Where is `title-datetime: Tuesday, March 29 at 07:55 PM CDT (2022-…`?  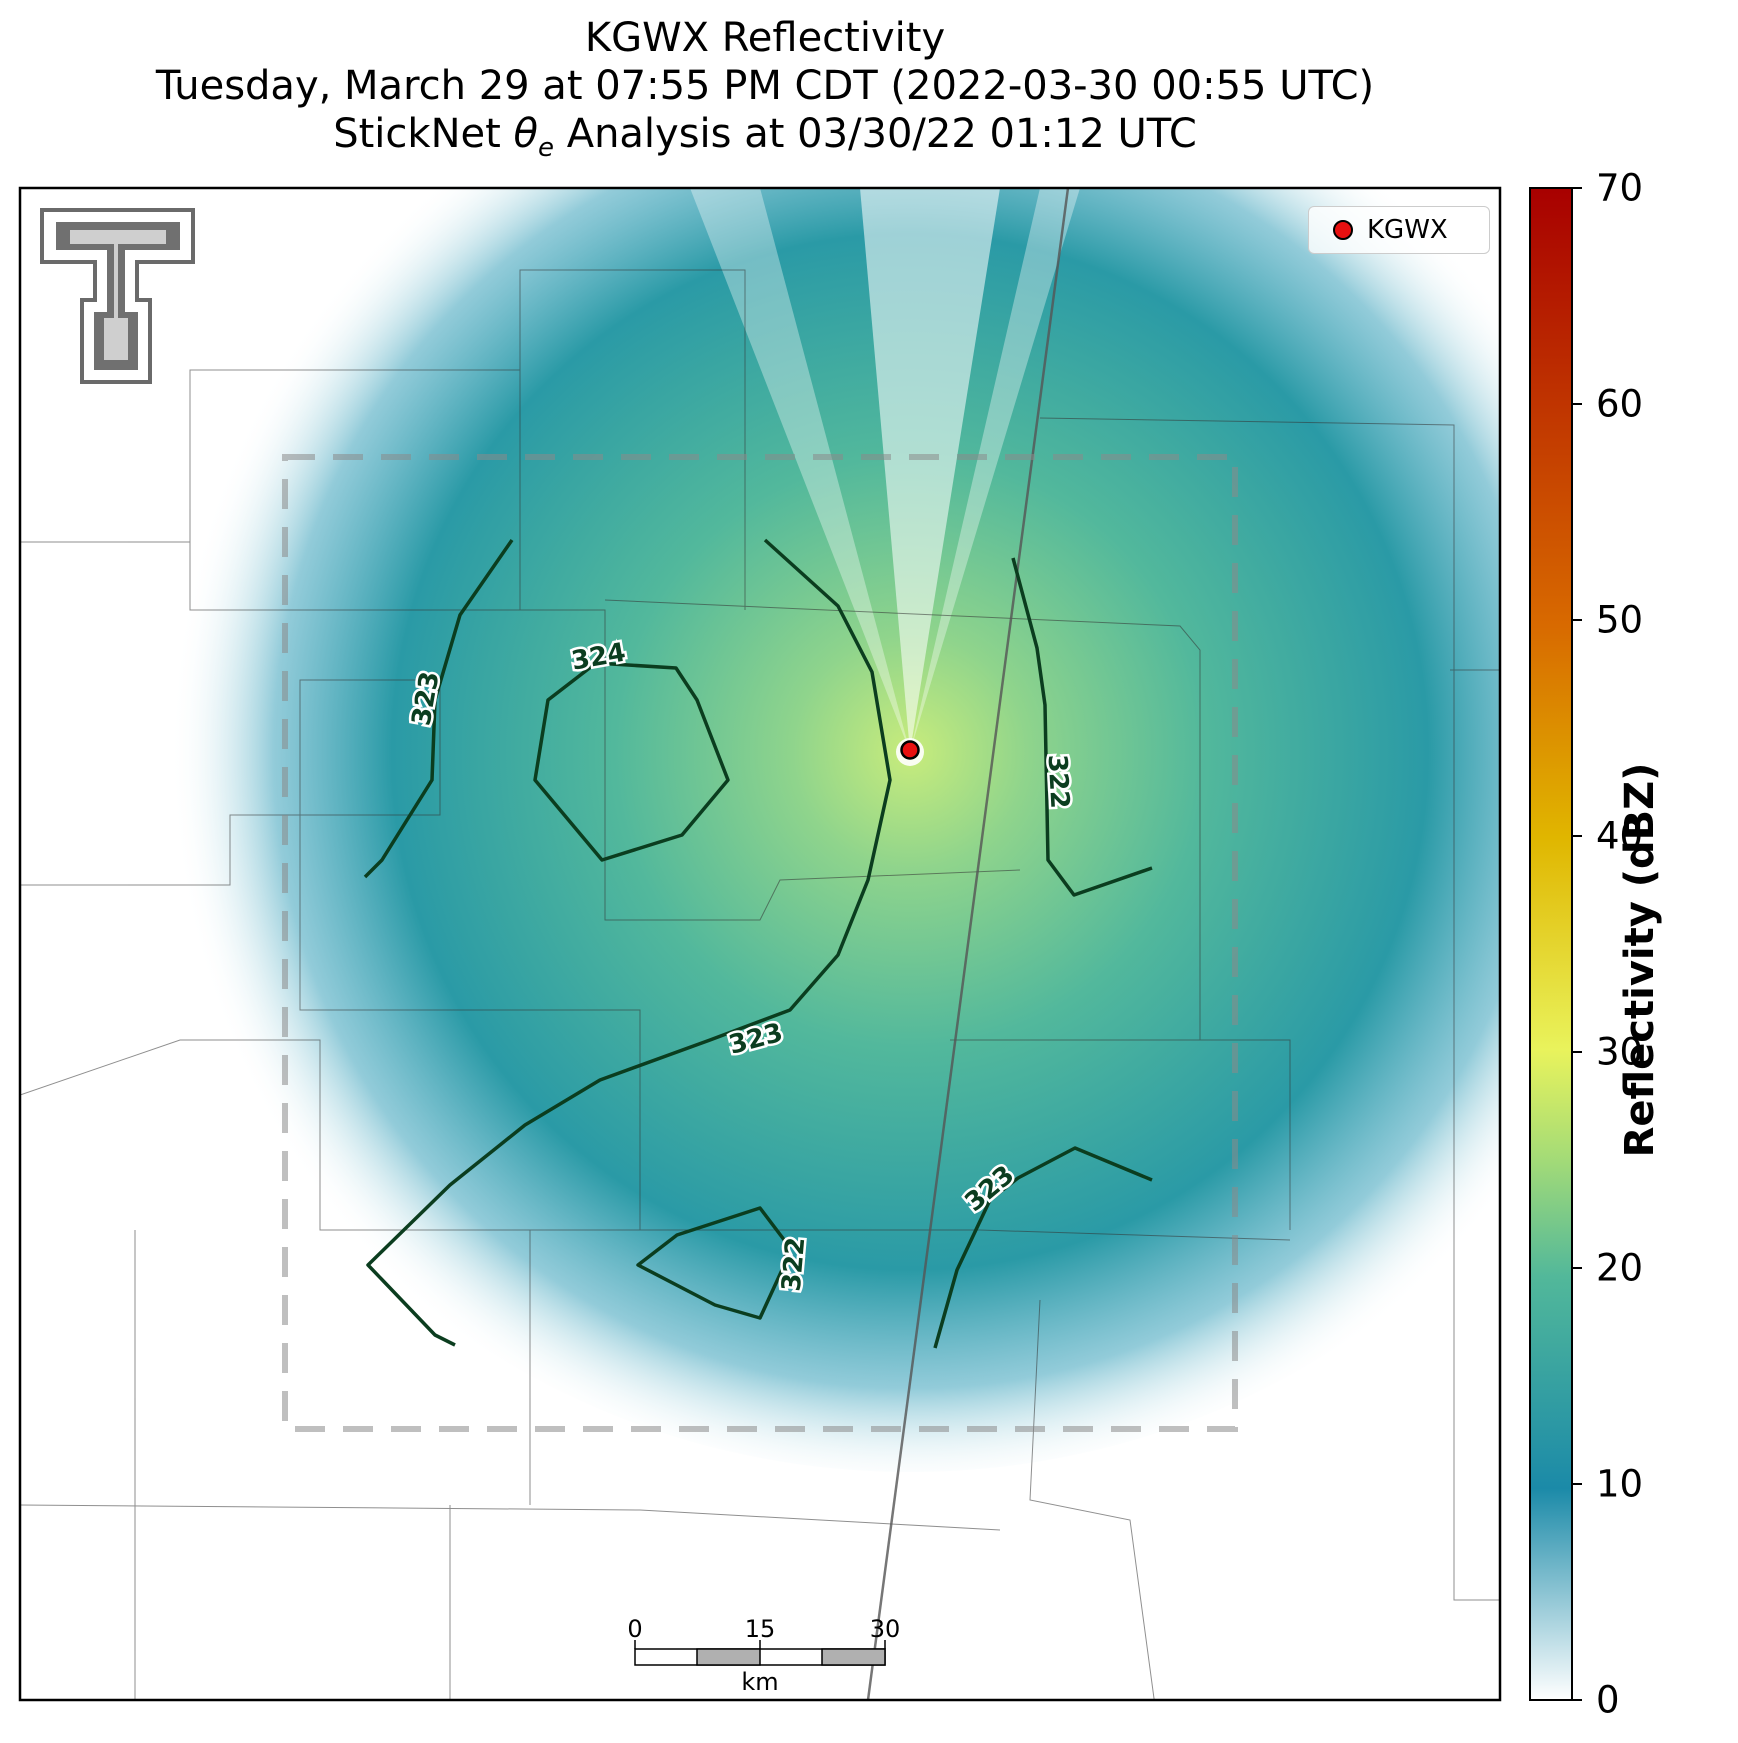 title-datetime: Tuesday, March 29 at 07:55 PM CDT (2022-… is located at coordinates (765, 86).